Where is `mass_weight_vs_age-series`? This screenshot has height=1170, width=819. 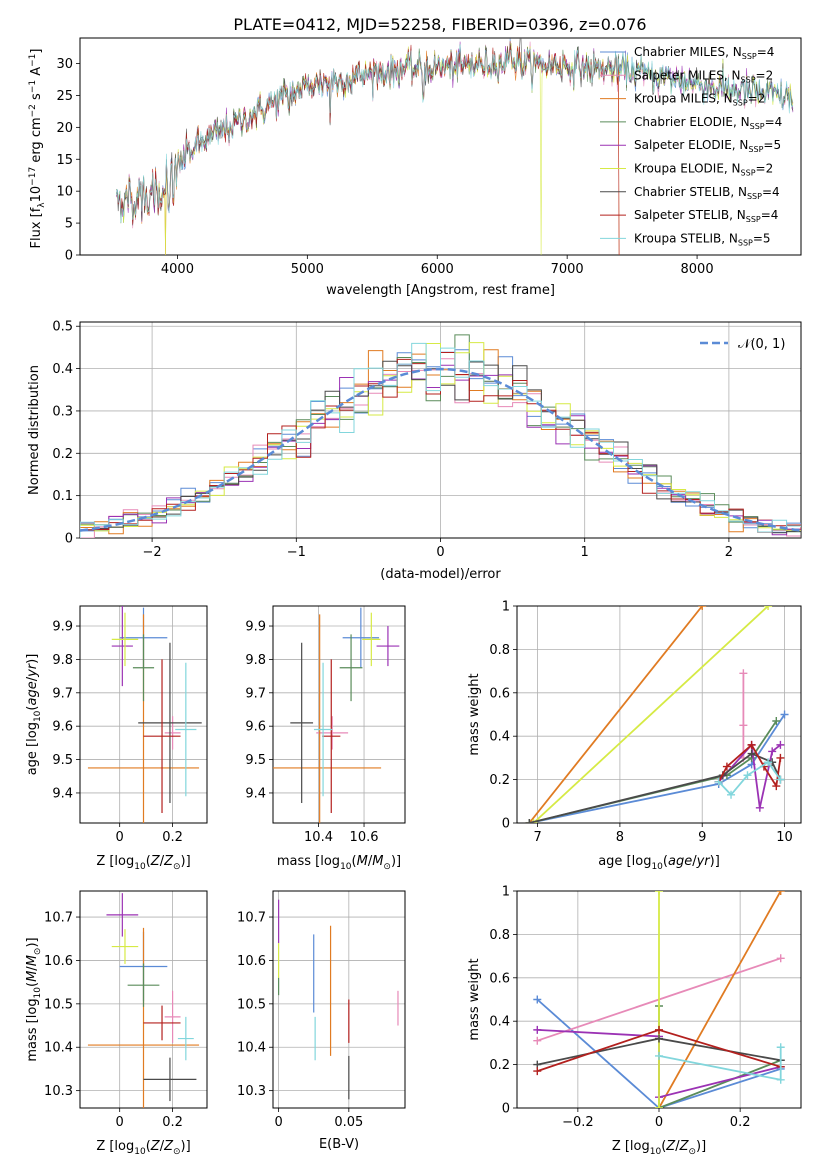 mass_weight_vs_age-series is located at coordinates (657, 714).